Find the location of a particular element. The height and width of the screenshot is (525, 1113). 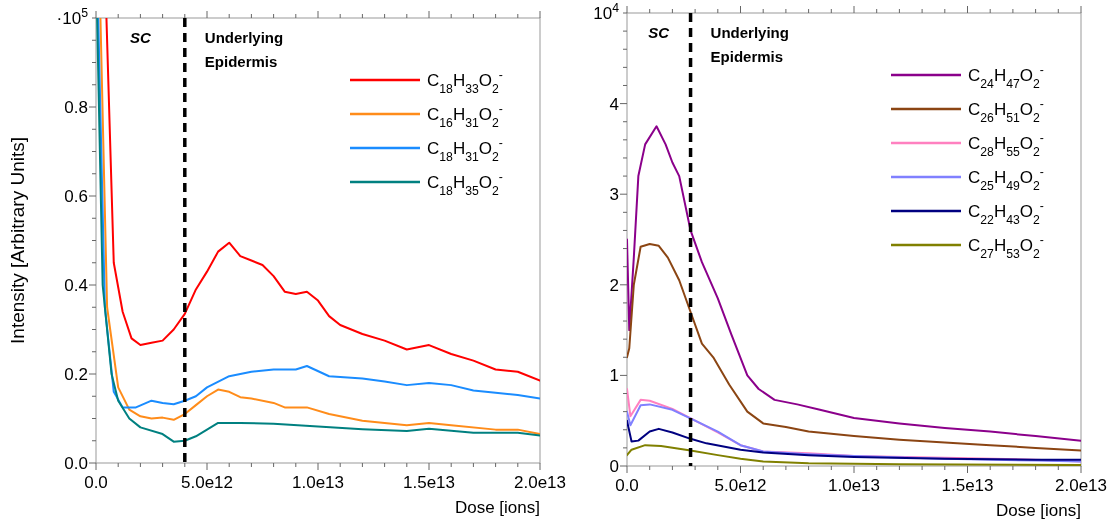

y-tick-label: 3 is located at coordinates (614, 195).